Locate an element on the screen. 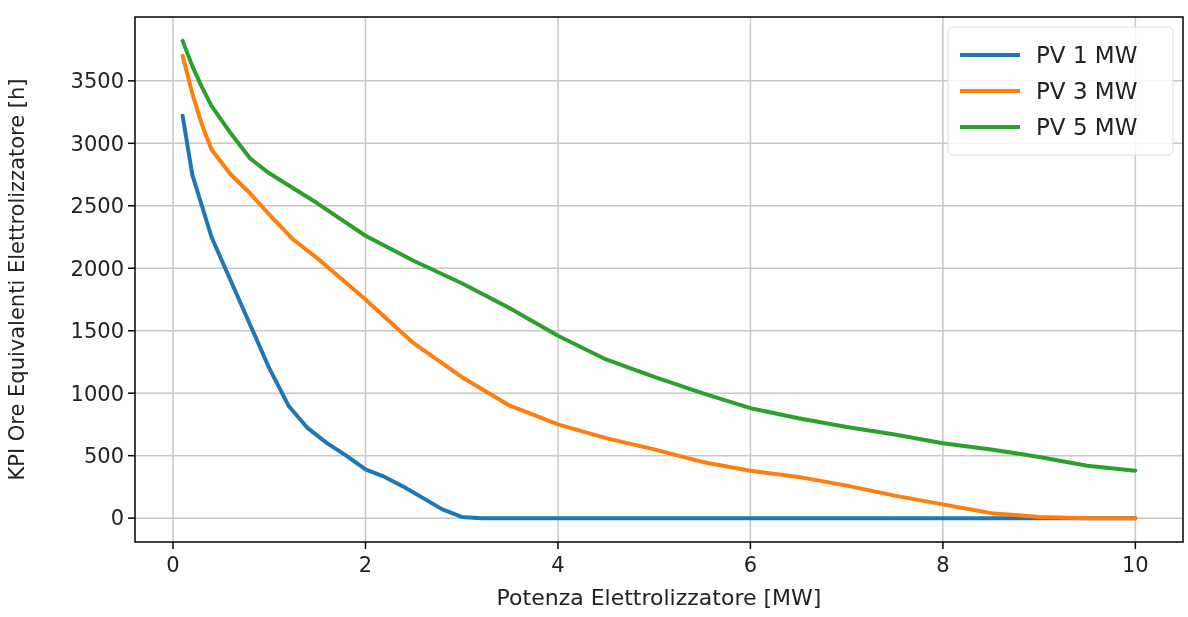 This screenshot has width=1188, height=617. x-axis-title: Potenza Elettrolizzatore [MW] is located at coordinates (659, 597).